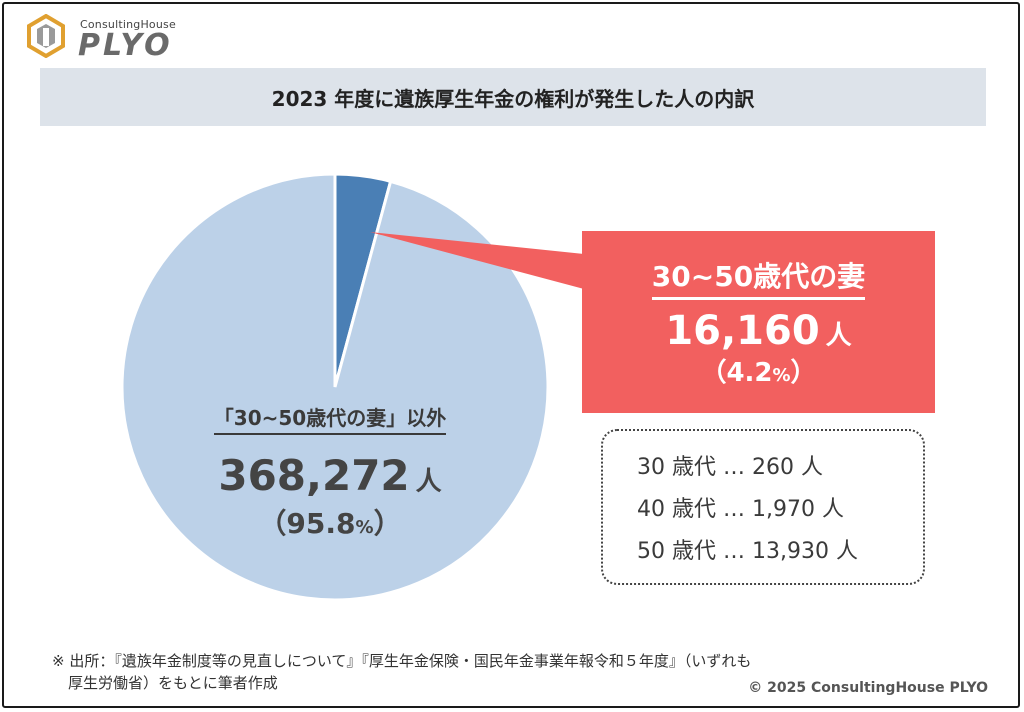 Image resolution: width=1024 pixels, height=712 pixels. I want to click on pie-main-percent-line: （95.8%）, so click(330, 522).